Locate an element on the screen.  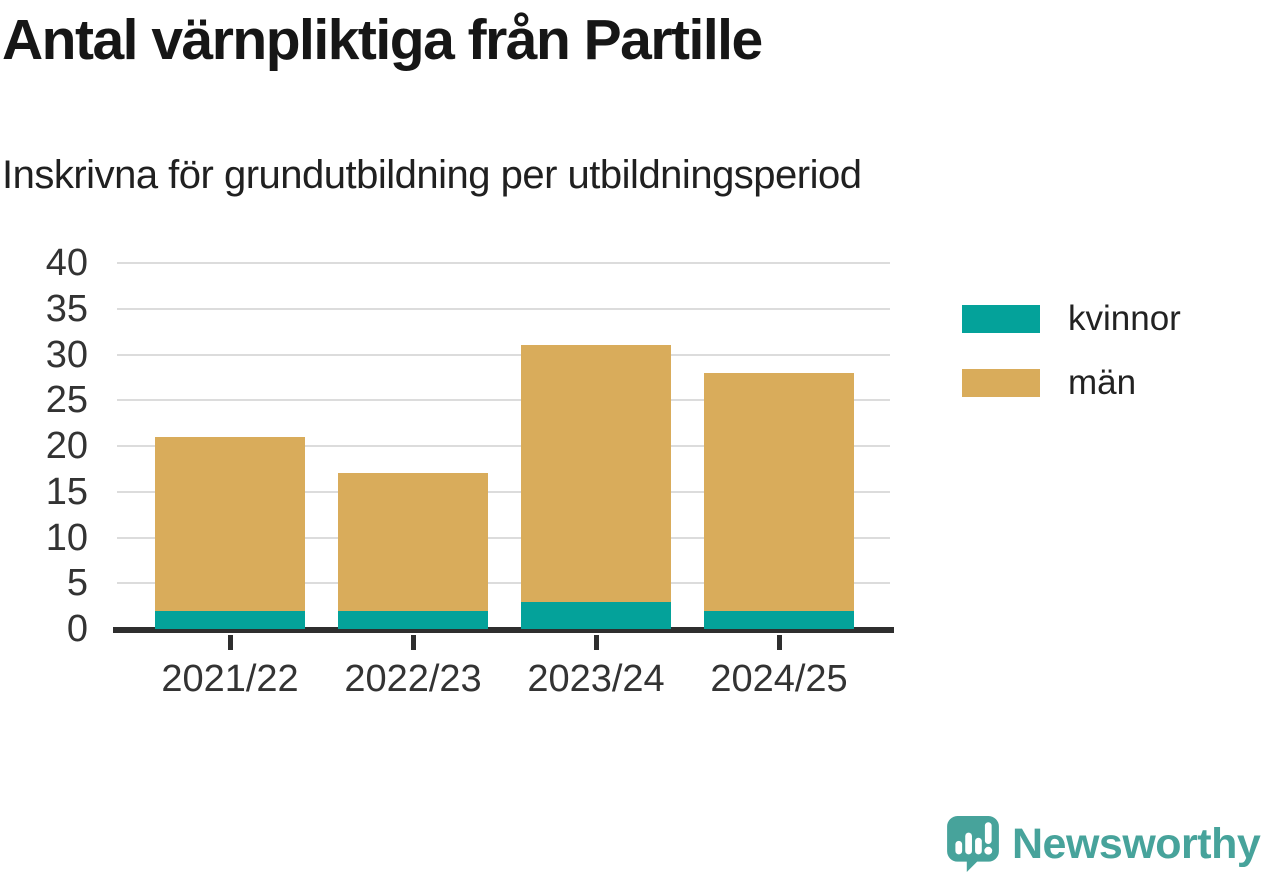
bar-2024/25-kvinnor-segment is located at coordinates (779, 619).